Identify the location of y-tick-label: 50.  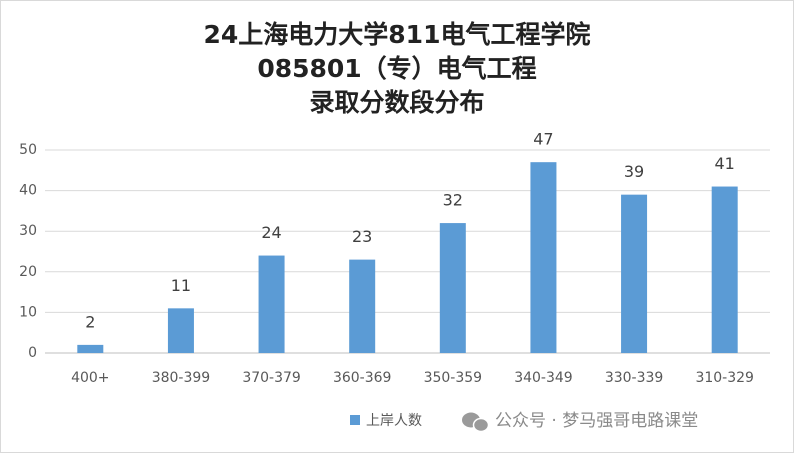
(28, 150).